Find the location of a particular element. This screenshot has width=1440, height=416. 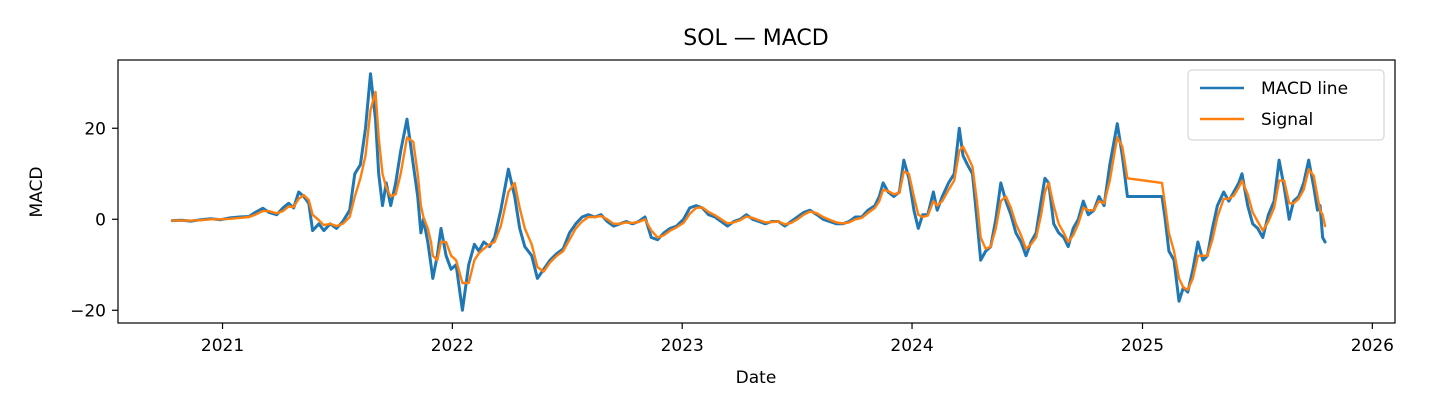

legend: MACD line Signal is located at coordinates (1286, 105).